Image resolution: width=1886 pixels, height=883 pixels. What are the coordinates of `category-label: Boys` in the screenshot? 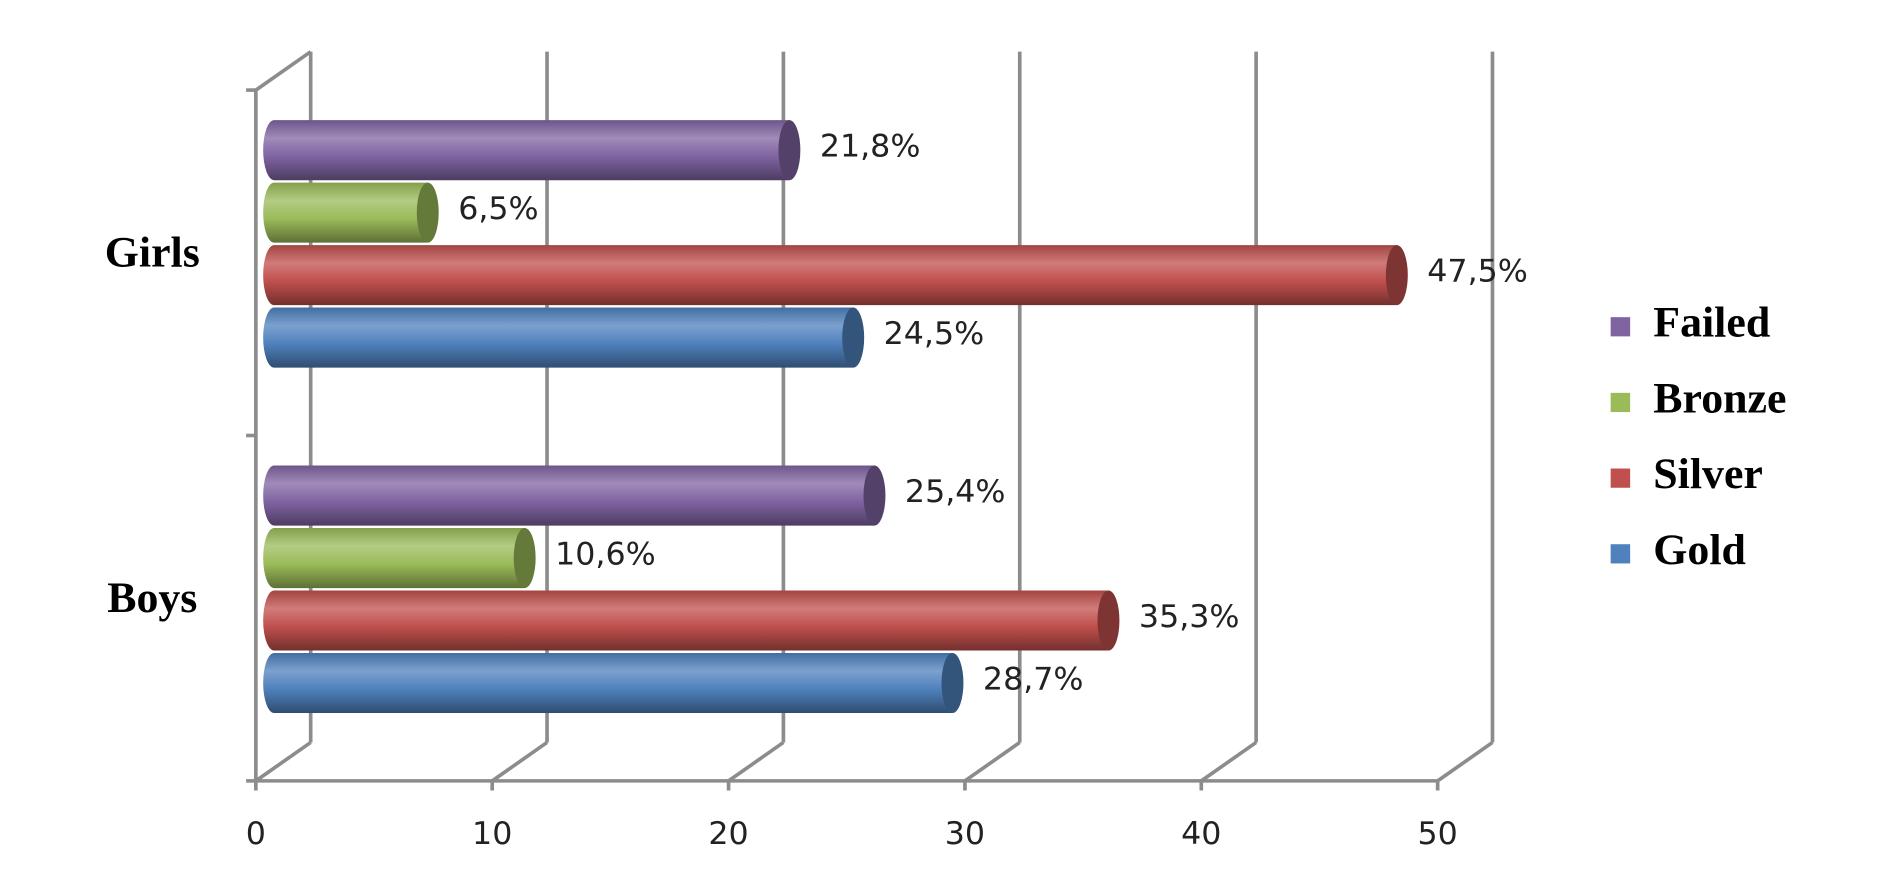 It's located at (152, 598).